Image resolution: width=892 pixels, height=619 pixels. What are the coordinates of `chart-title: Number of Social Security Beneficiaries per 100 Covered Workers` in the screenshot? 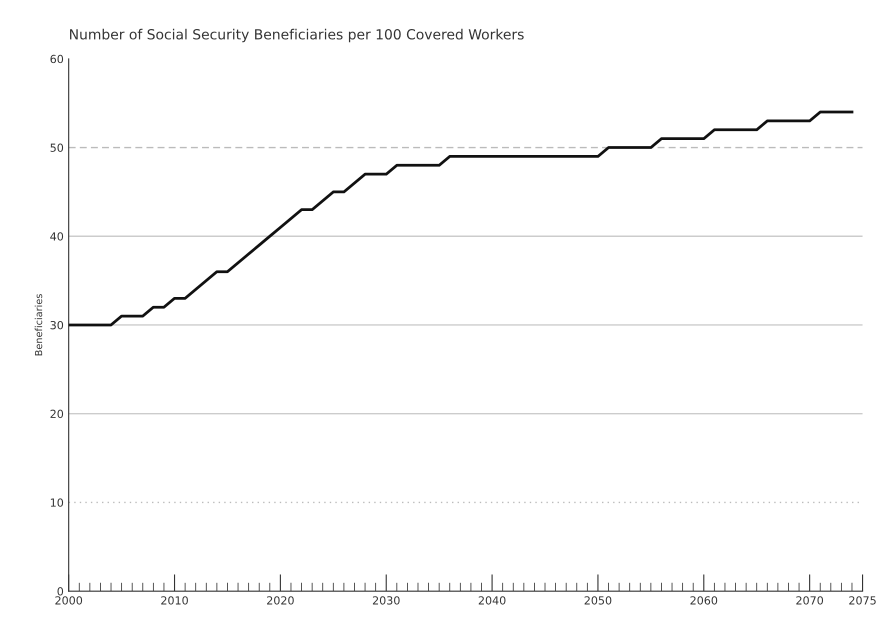 It's located at (297, 35).